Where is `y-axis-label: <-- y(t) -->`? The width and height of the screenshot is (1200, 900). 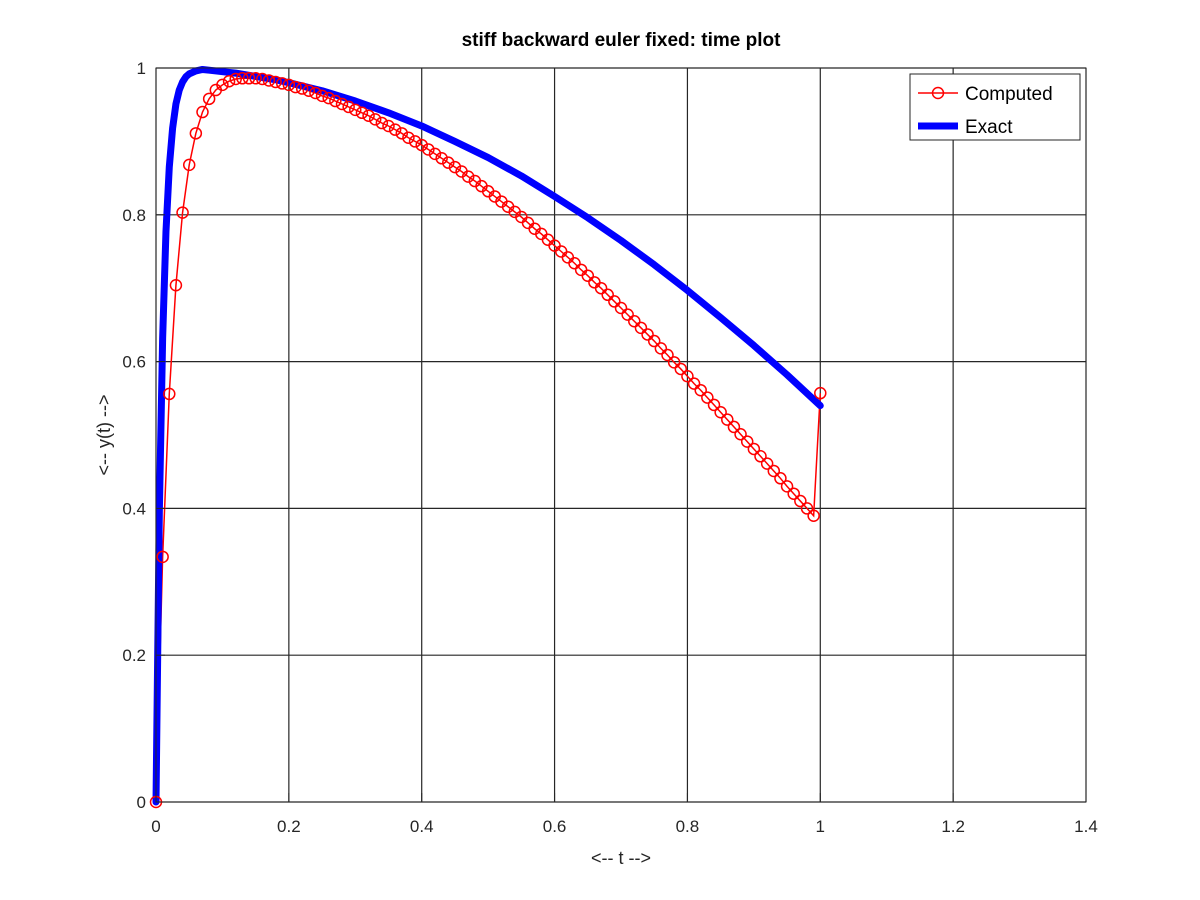 y-axis-label: <-- y(t) --> is located at coordinates (104, 435).